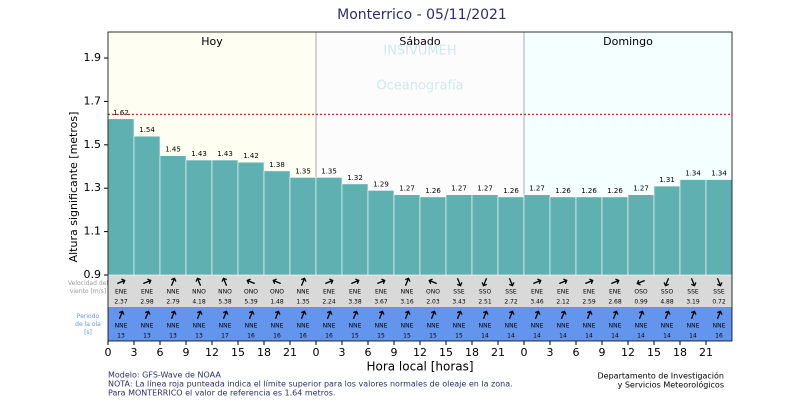 The image size is (800, 400). Describe the element at coordinates (667, 180) in the screenshot. I see `bar-value-label: 1.31` at that location.